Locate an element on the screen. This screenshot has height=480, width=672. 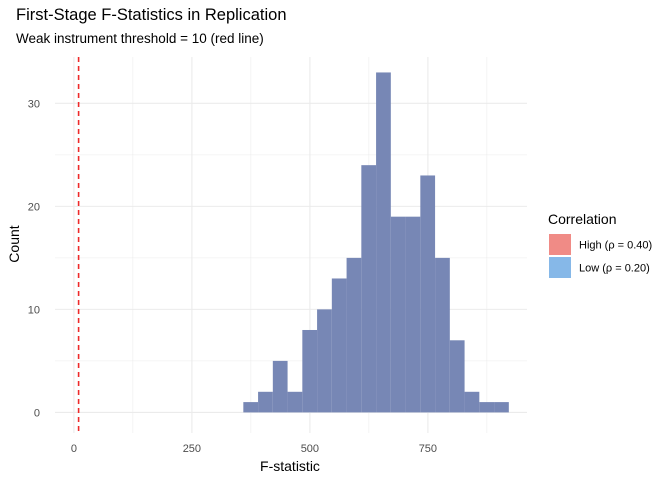
y-tick-label: 10 is located at coordinates (34, 310).